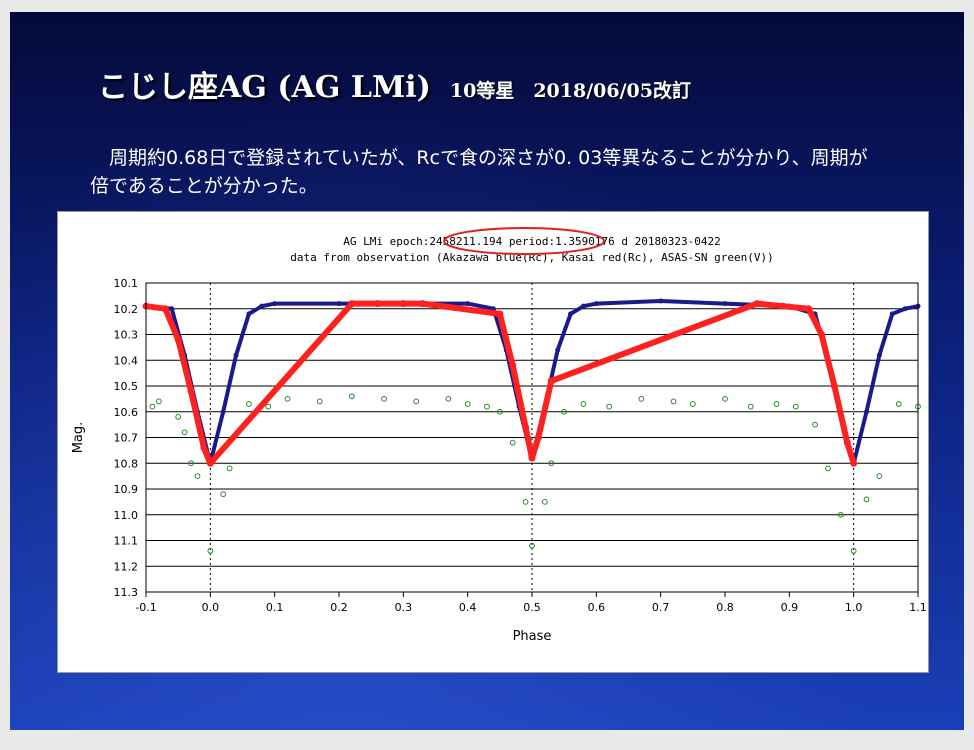  I want to click on y-axis-label: Mag., so click(78, 438).